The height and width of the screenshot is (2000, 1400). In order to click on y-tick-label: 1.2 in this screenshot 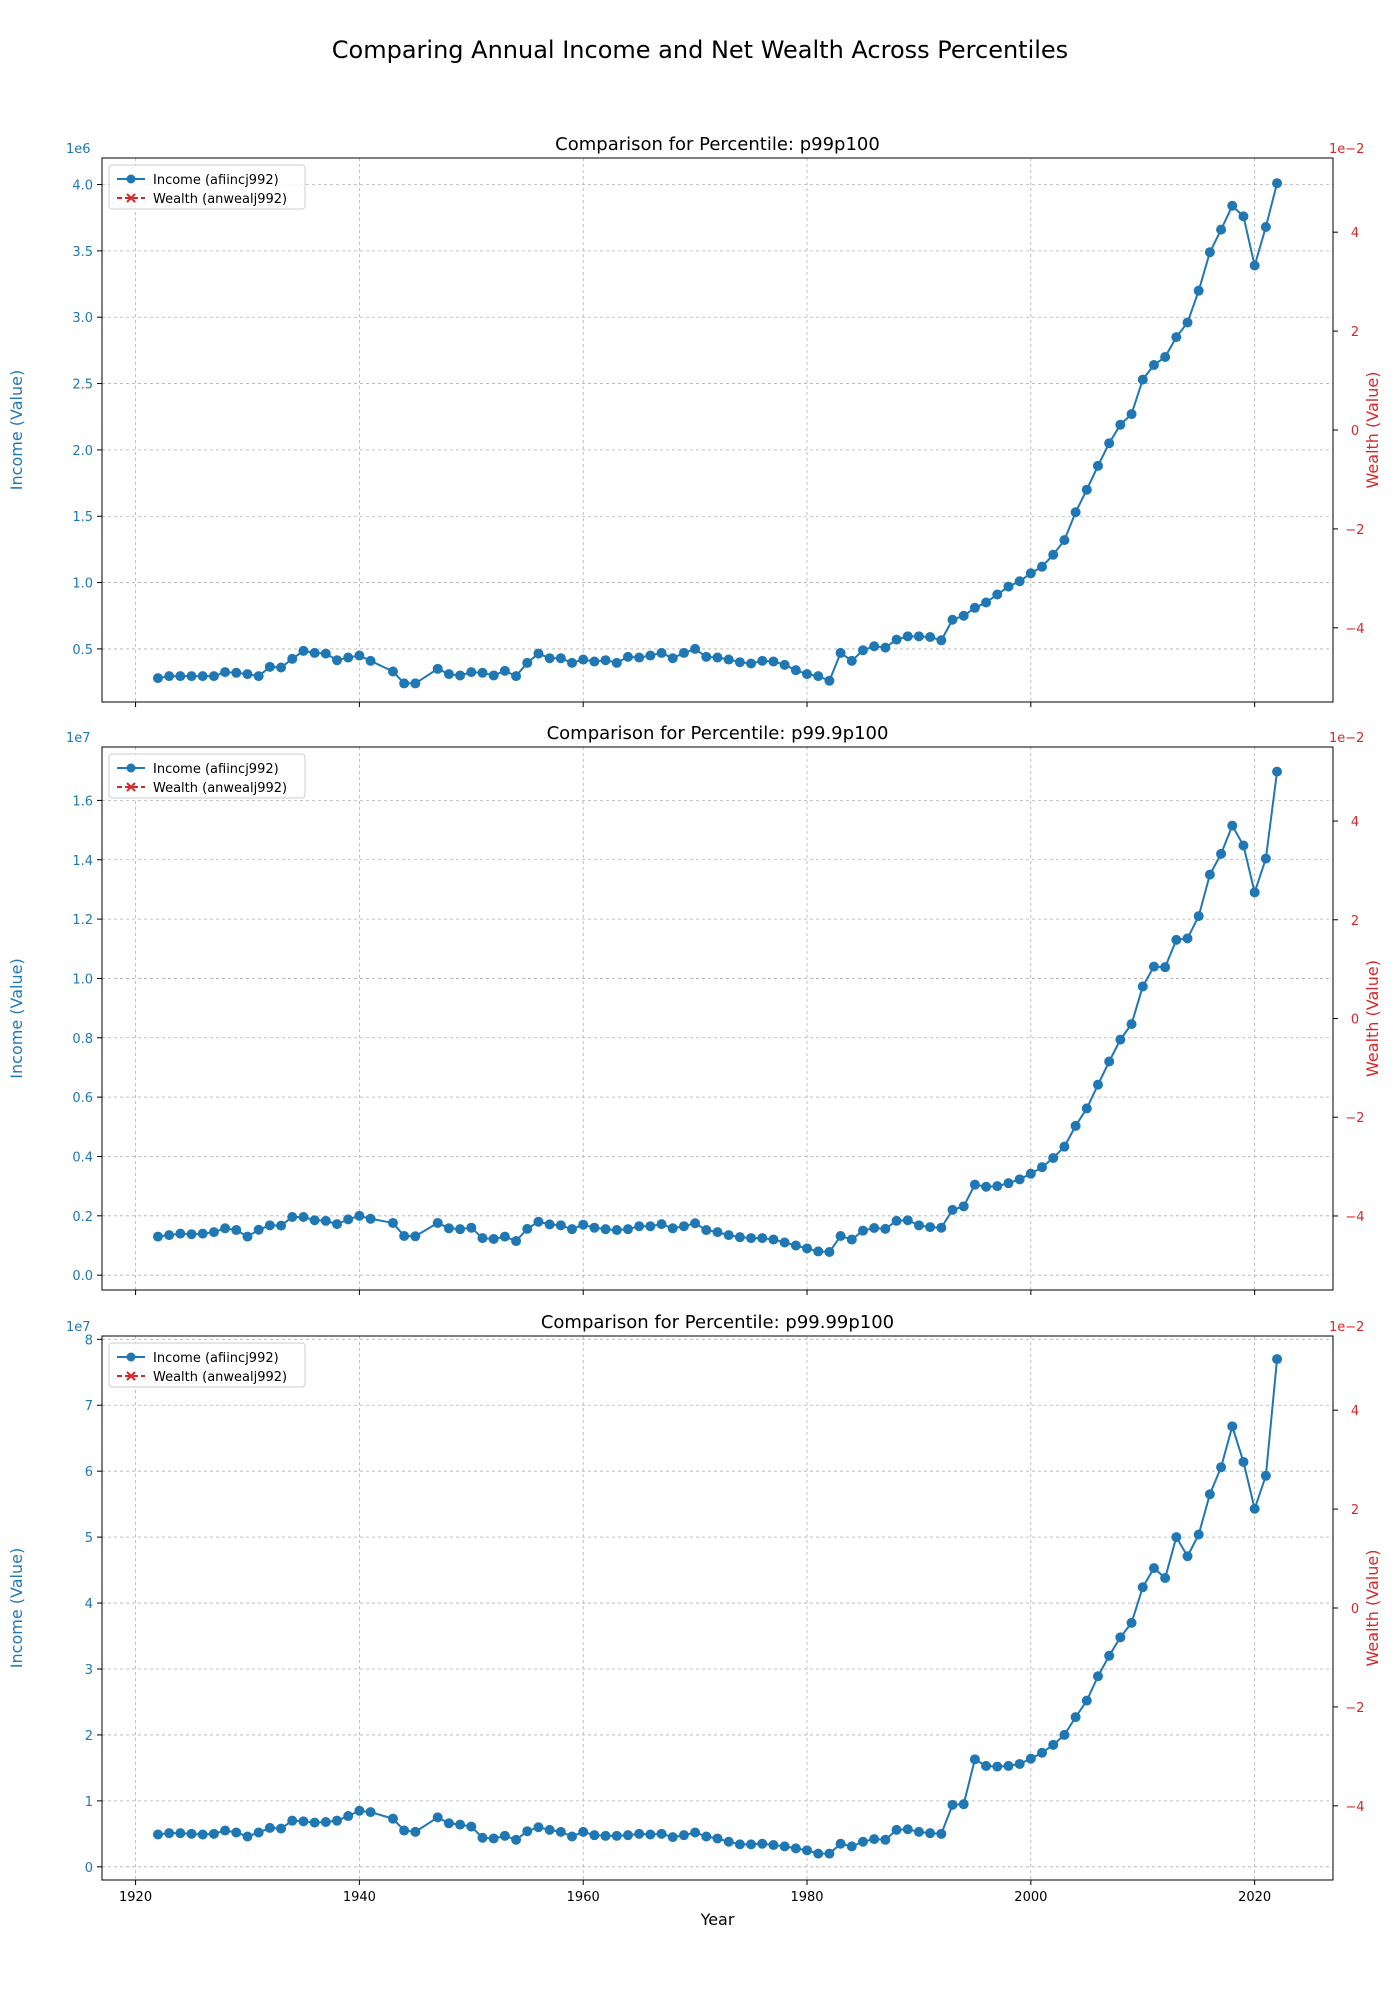, I will do `click(82, 920)`.